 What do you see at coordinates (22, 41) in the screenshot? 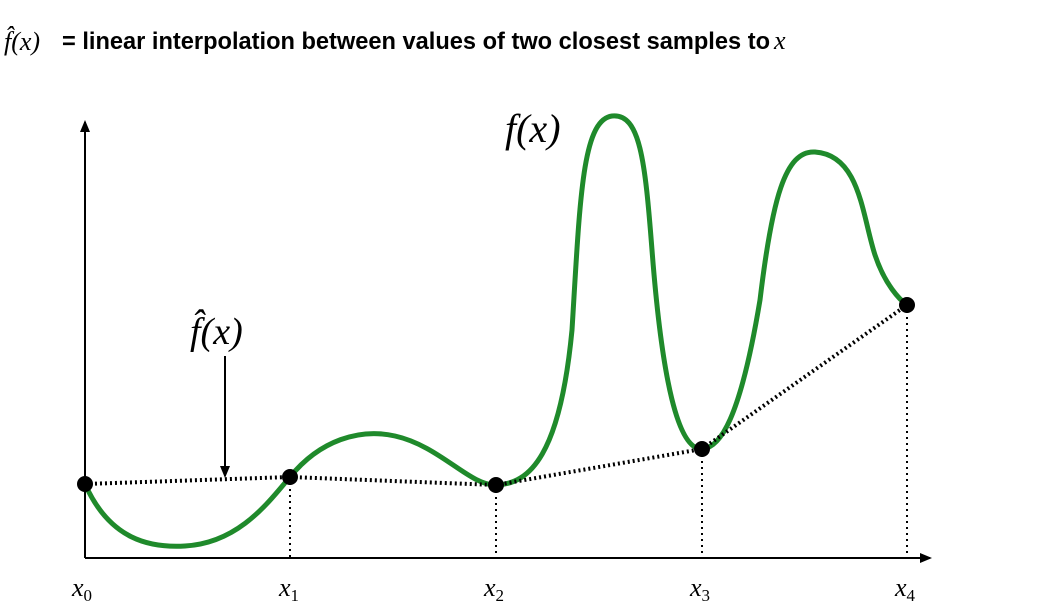
I see `title-symbol: f̂(x)` at bounding box center [22, 41].